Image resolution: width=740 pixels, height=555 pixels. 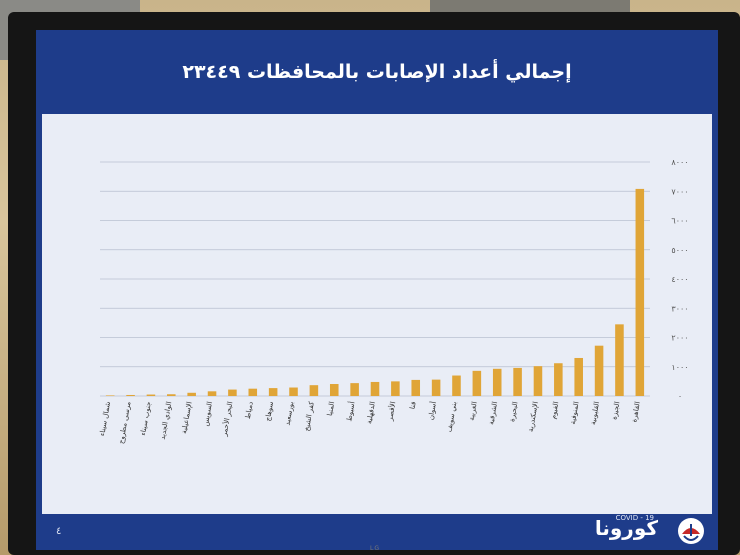 I want to click on x-tick-label: الدقهلية, so click(x=371, y=413).